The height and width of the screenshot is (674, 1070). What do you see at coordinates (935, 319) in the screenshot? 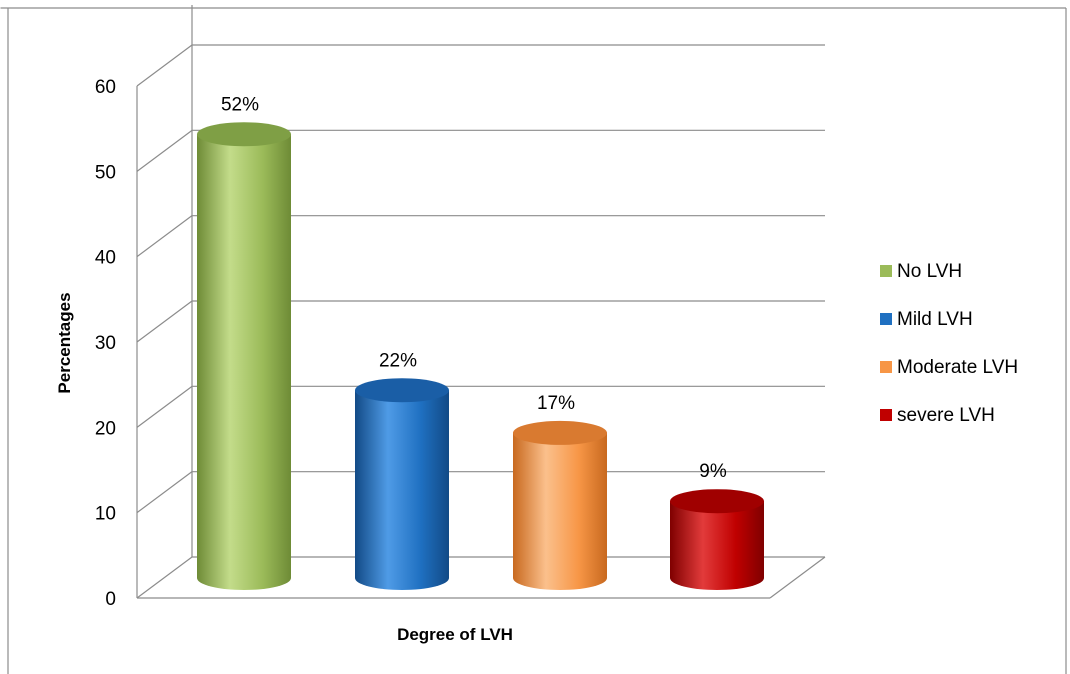
I see `legend-label: Mild LVH` at bounding box center [935, 319].